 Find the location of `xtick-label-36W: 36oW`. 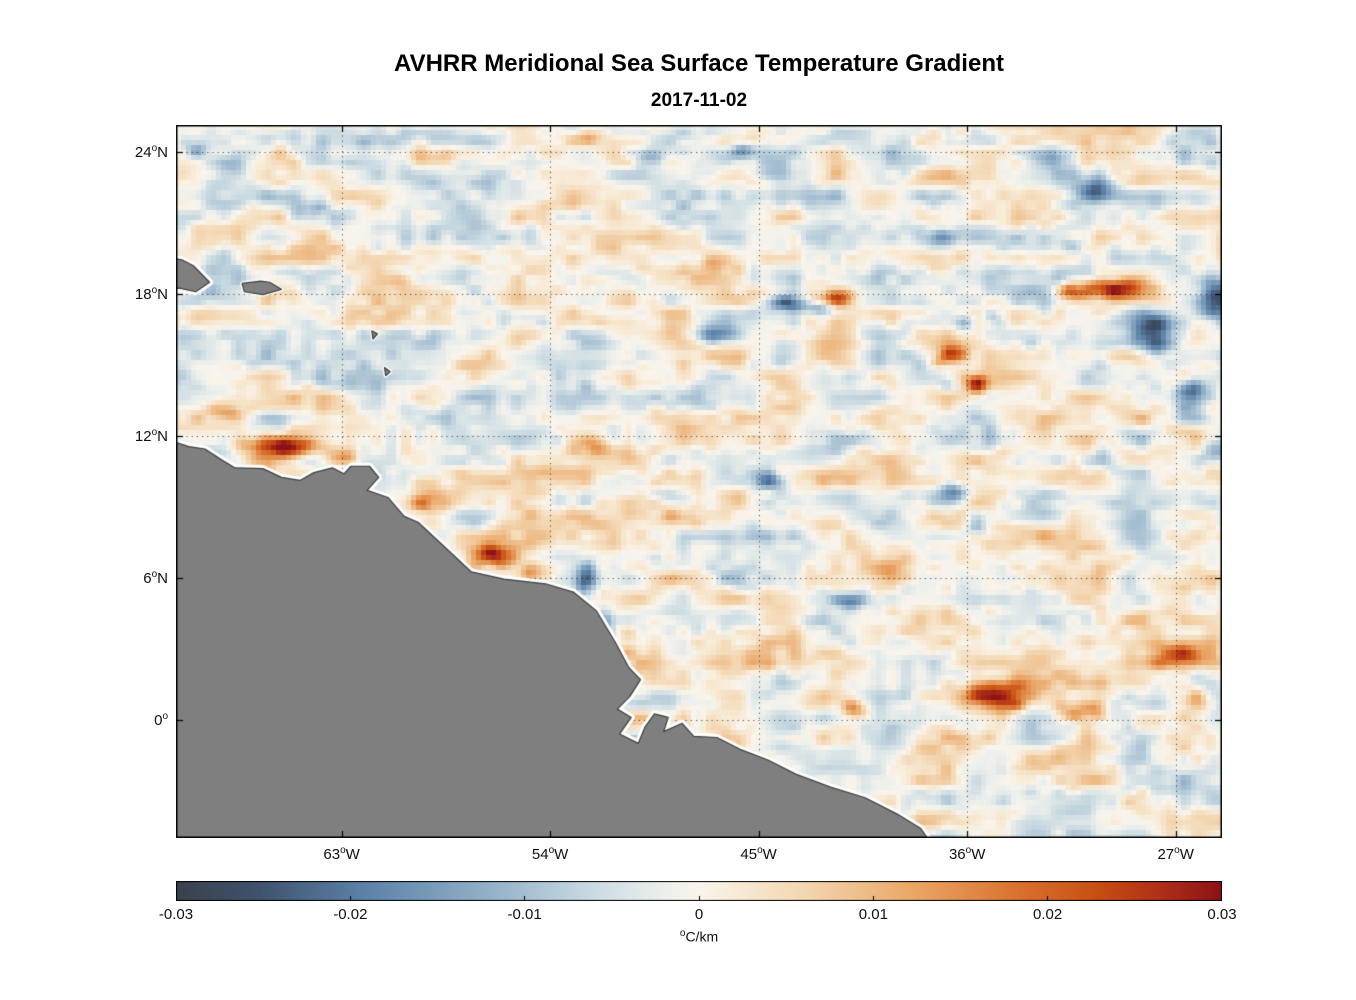

xtick-label-36W: 36oW is located at coordinates (967, 854).